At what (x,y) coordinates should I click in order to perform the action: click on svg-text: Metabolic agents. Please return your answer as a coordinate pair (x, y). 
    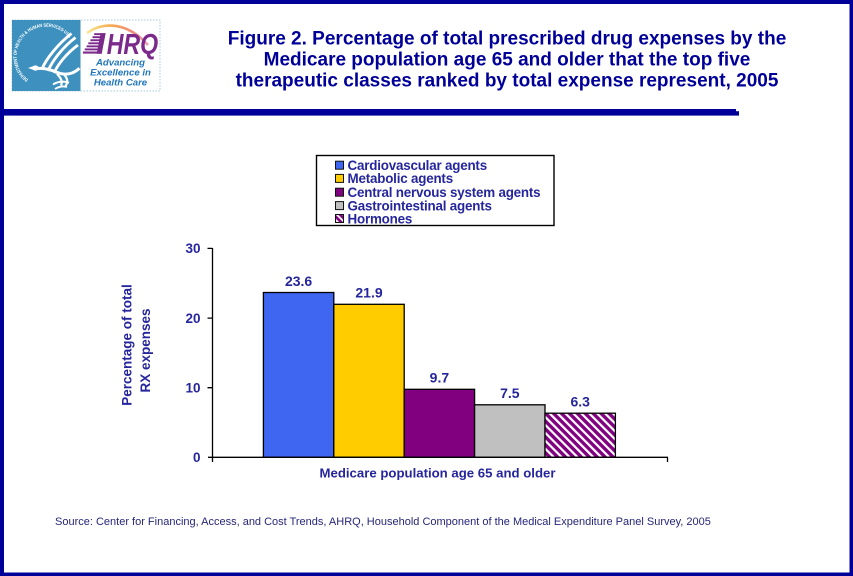
    Looking at the image, I should click on (400, 178).